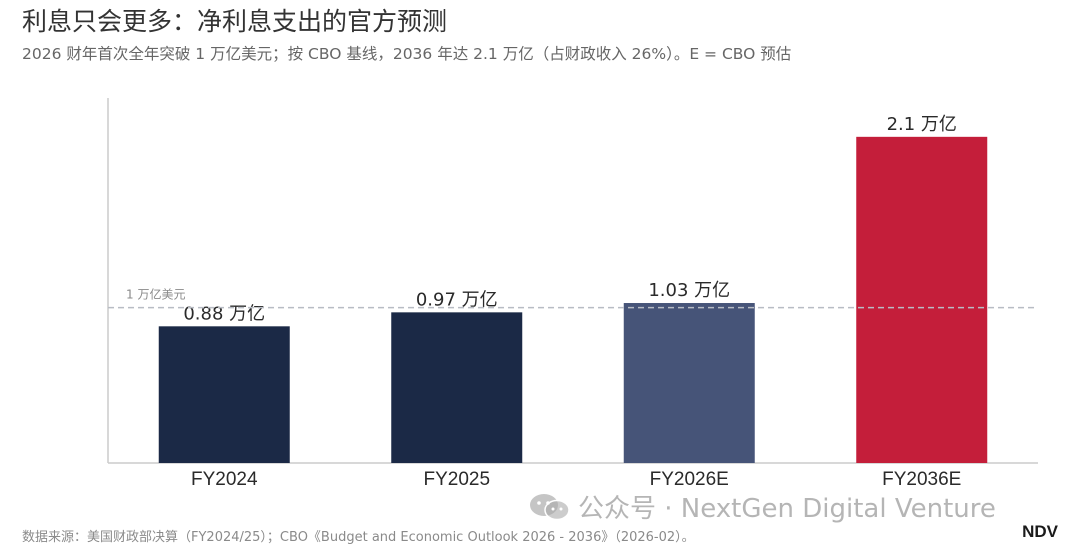  I want to click on data-label: 0.88 万亿, so click(224, 313).